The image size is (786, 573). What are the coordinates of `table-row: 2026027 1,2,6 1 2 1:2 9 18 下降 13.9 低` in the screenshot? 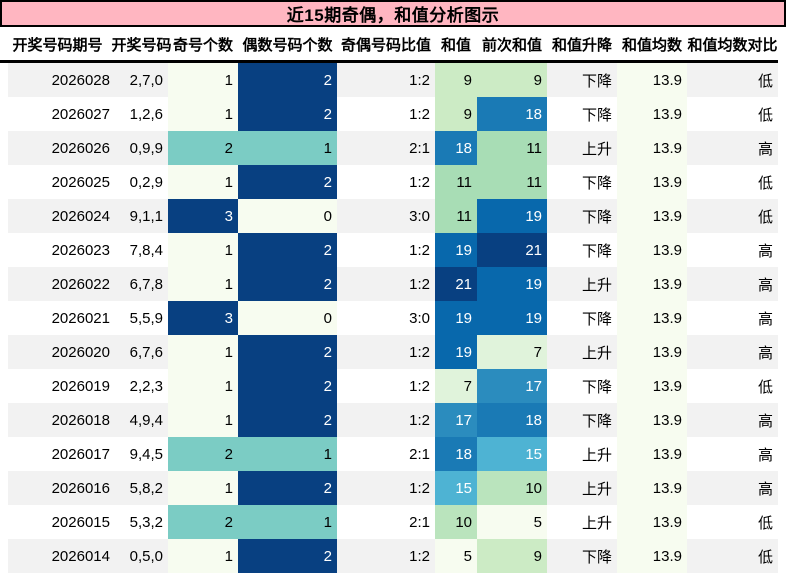 It's located at (389, 114).